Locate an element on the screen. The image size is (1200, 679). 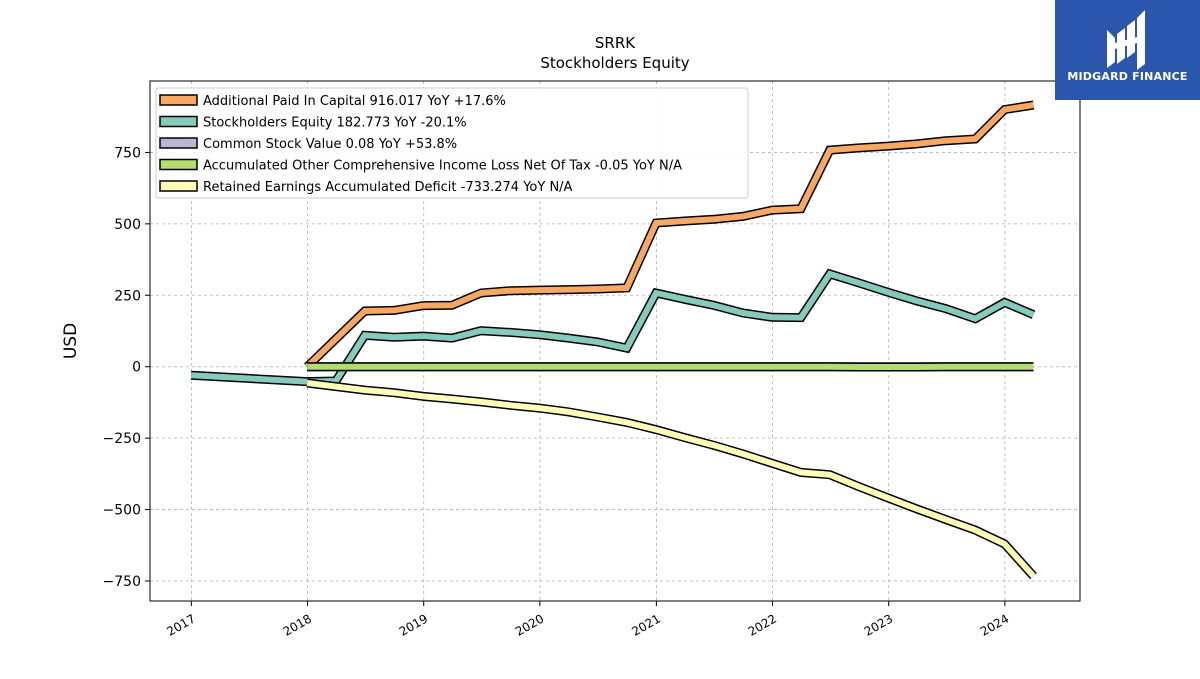
x-tick-label: 2018 is located at coordinates (297, 624).